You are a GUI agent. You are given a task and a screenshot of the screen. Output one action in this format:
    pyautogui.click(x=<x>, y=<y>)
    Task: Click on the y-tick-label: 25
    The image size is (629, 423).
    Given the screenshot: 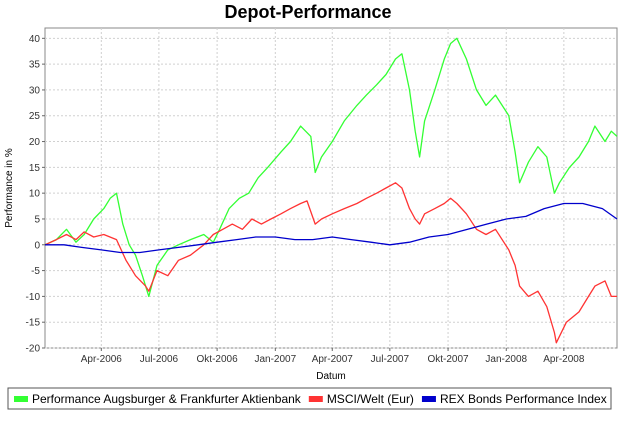 What is the action you would take?
    pyautogui.click(x=35, y=116)
    